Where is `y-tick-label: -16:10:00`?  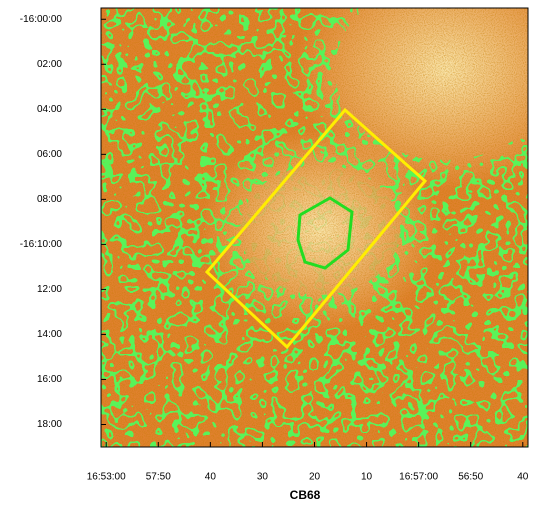 y-tick-label: -16:10:00 is located at coordinates (41, 244).